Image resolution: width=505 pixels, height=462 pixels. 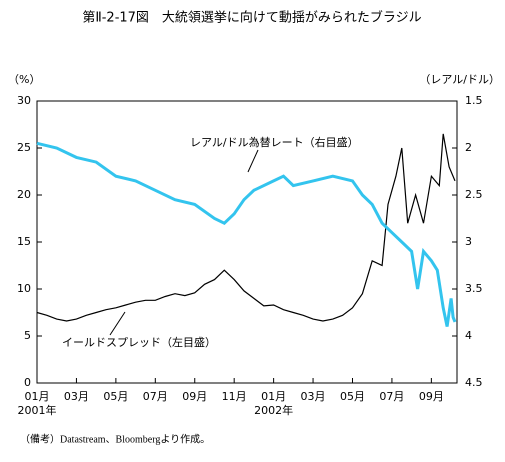 What do you see at coordinates (474, 194) in the screenshot?
I see `y2-tick-label: 2.5` at bounding box center [474, 194].